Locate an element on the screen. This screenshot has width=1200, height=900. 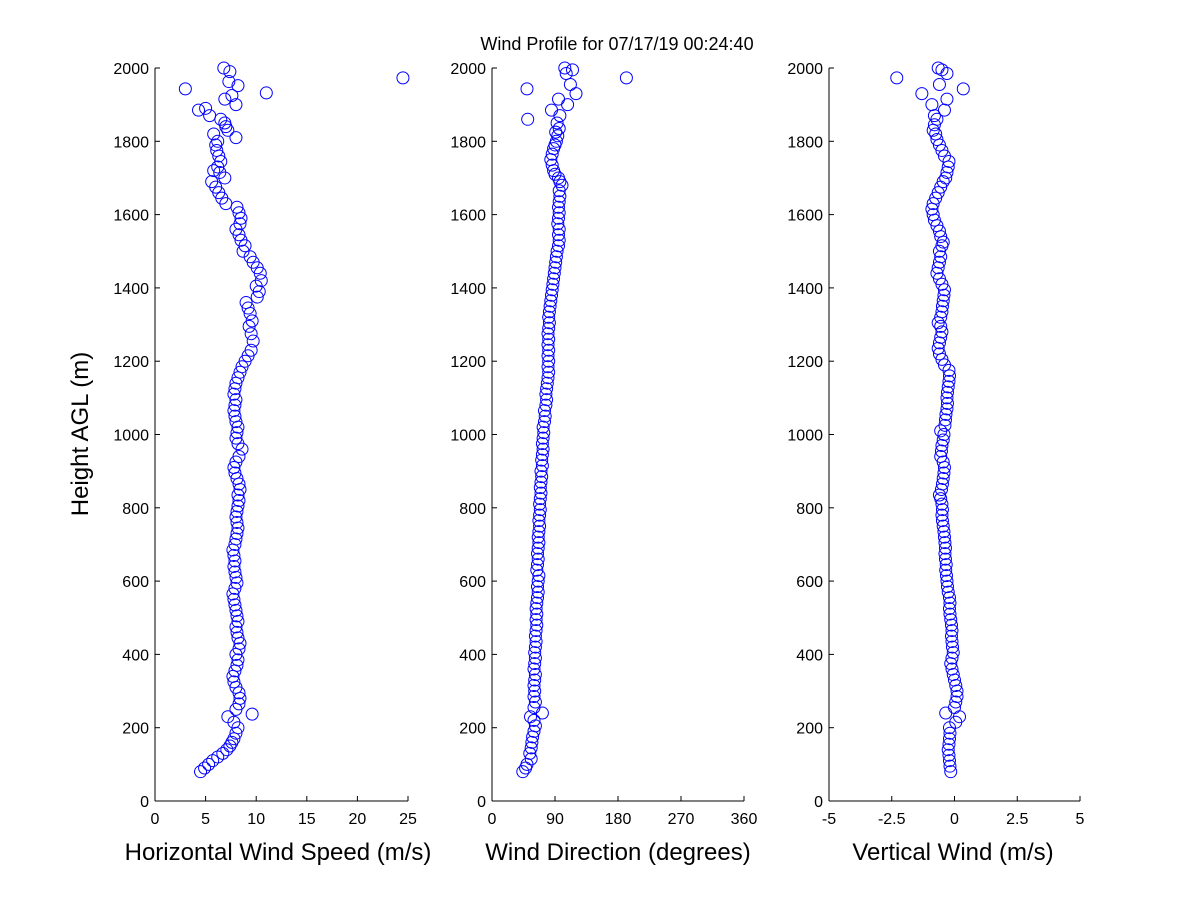
x-tick-label: 0 is located at coordinates (954, 819).